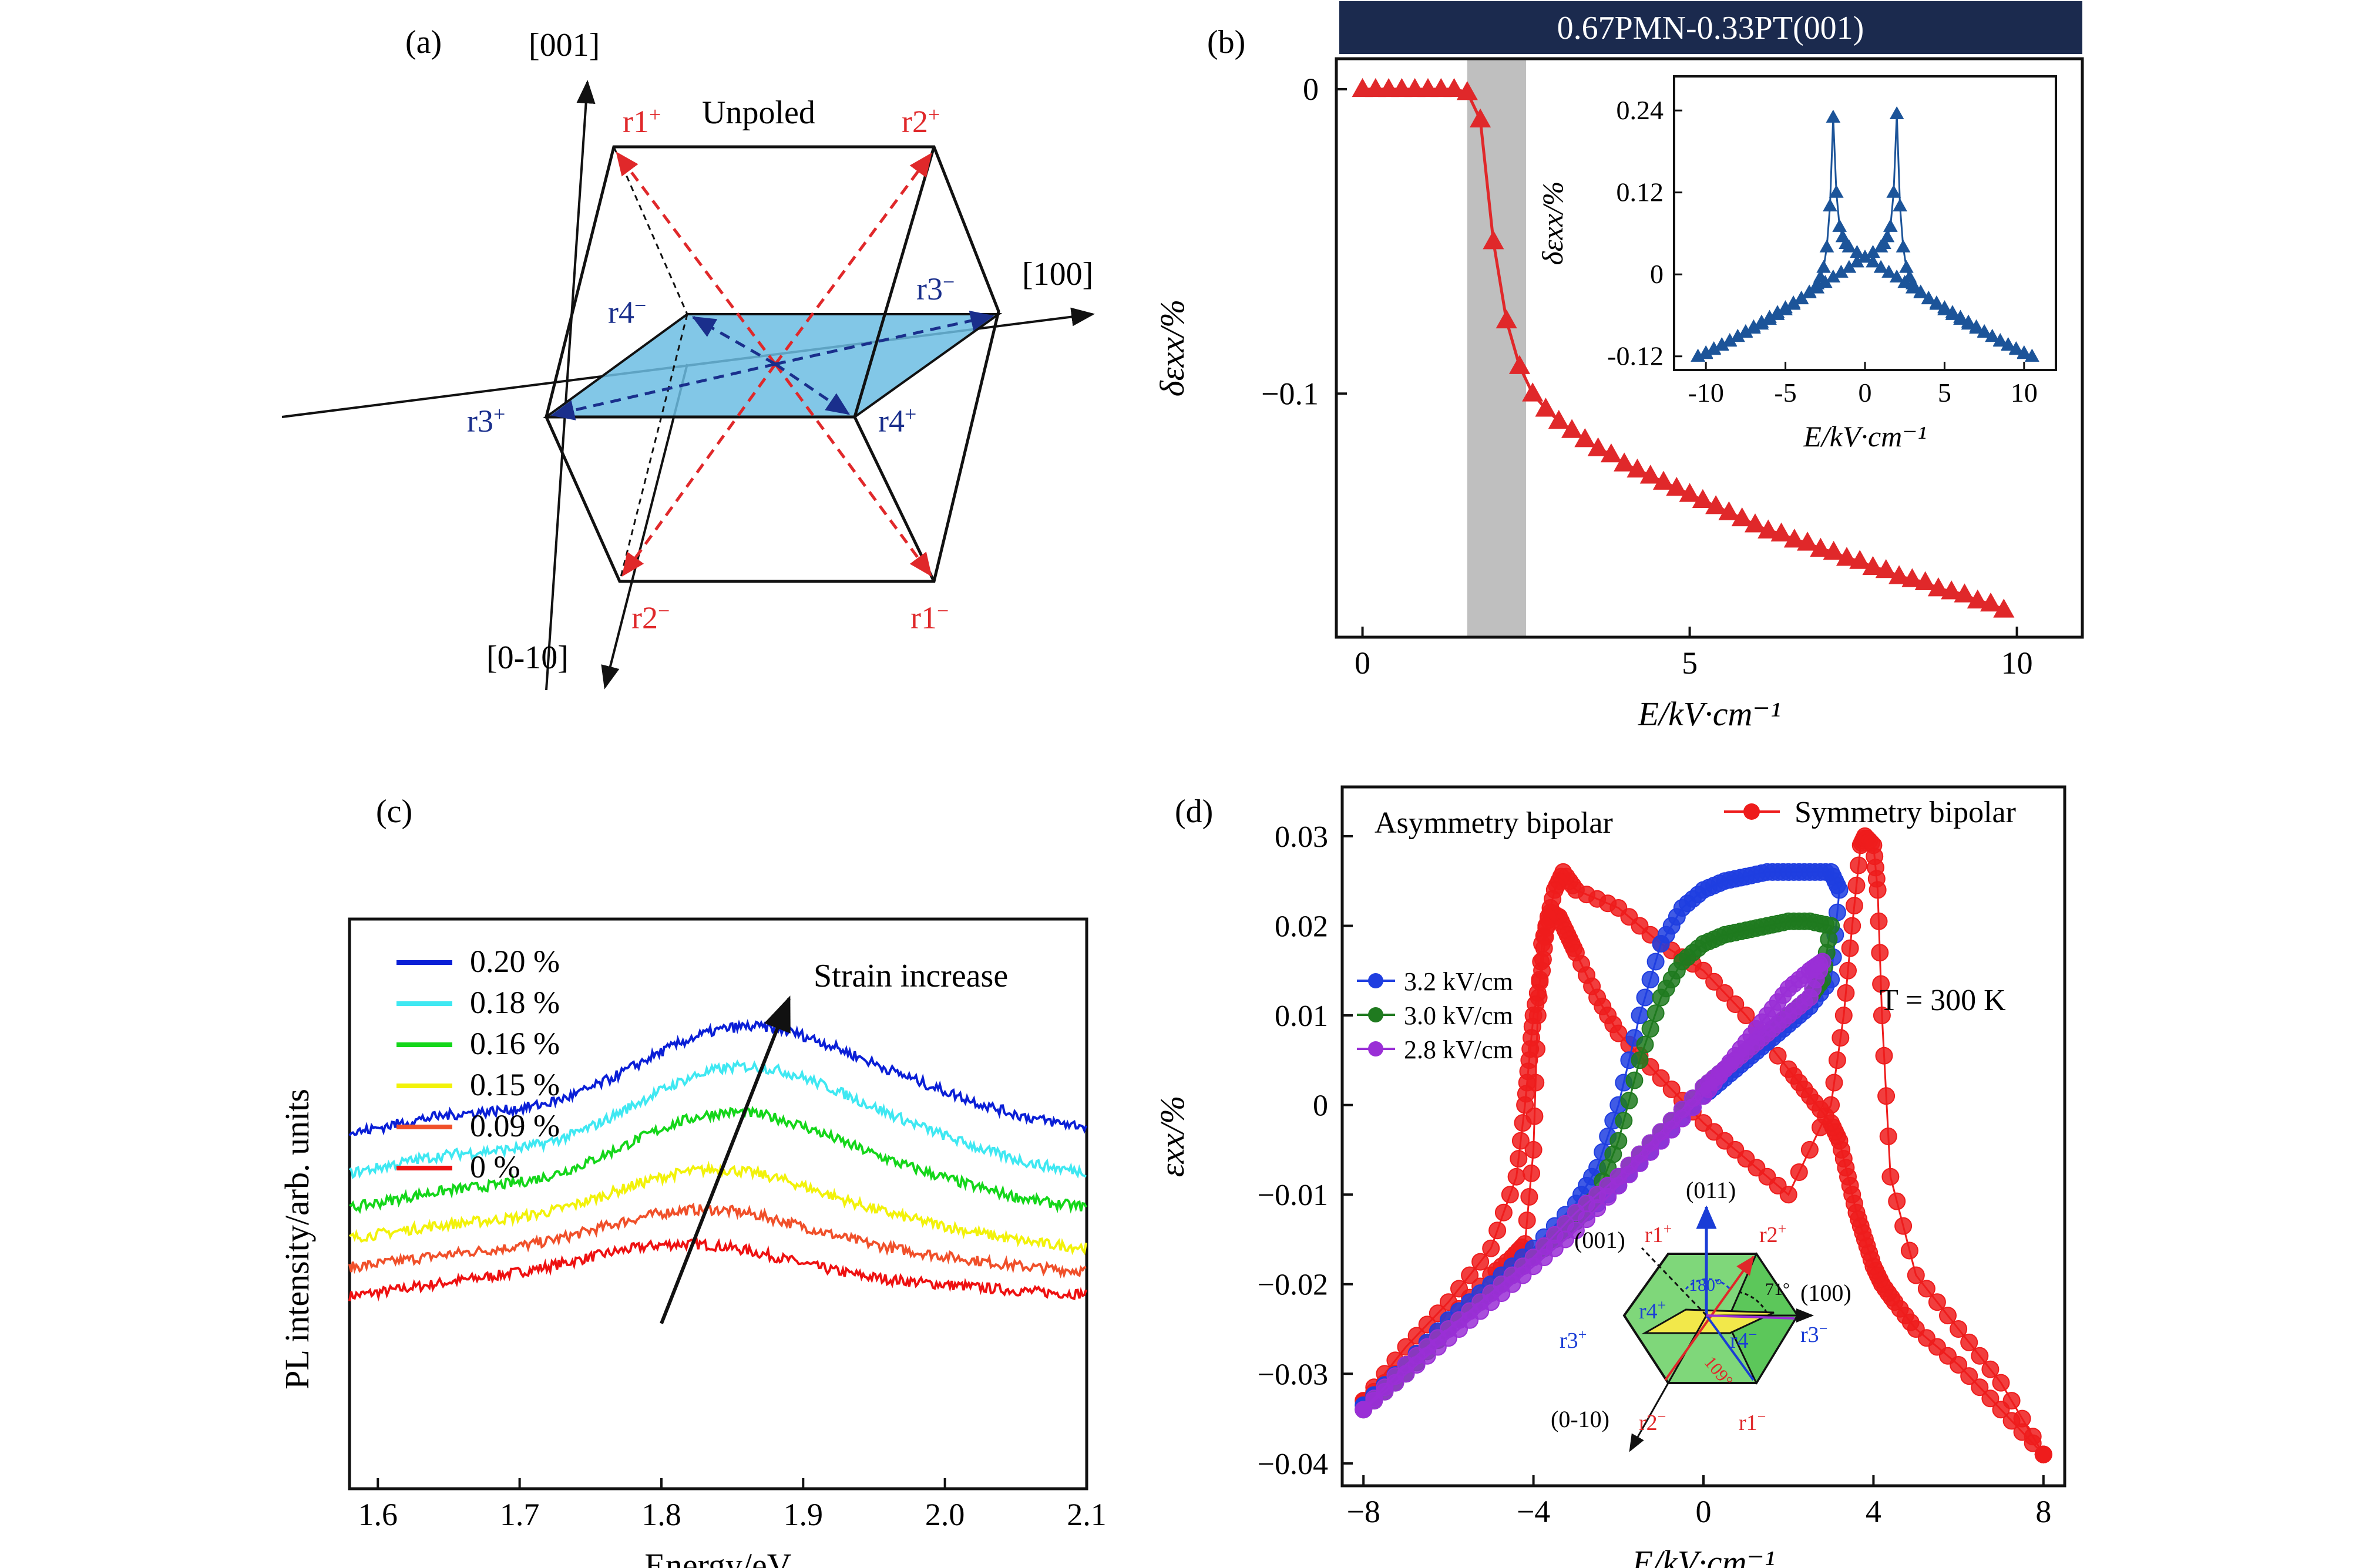 Image resolution: width=2359 pixels, height=1568 pixels. Describe the element at coordinates (1087, 1515) in the screenshot. I see `x-tick-label: 2.1` at that location.